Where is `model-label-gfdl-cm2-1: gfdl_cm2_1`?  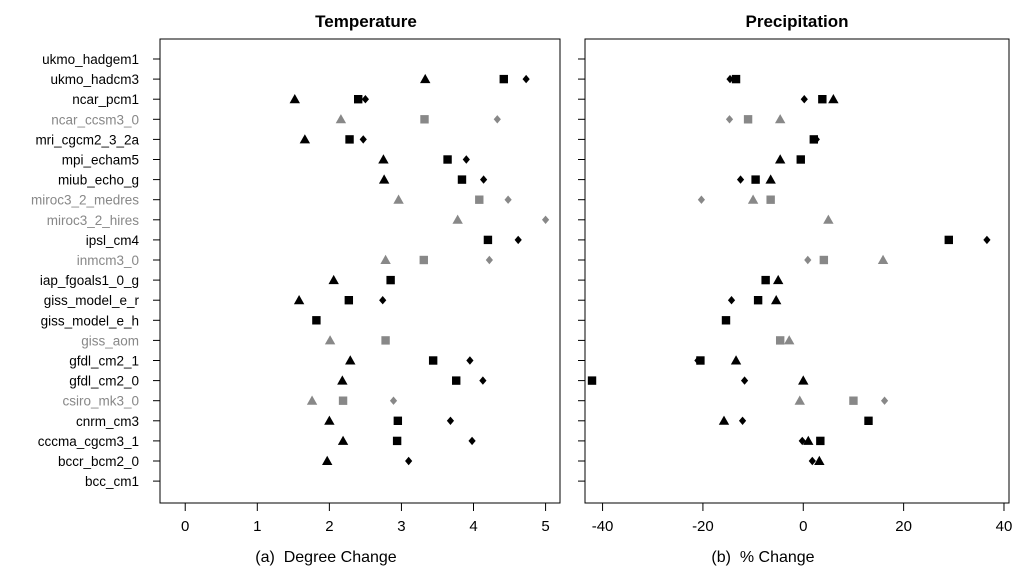 model-label-gfdl-cm2-1: gfdl_cm2_1 is located at coordinates (104, 361).